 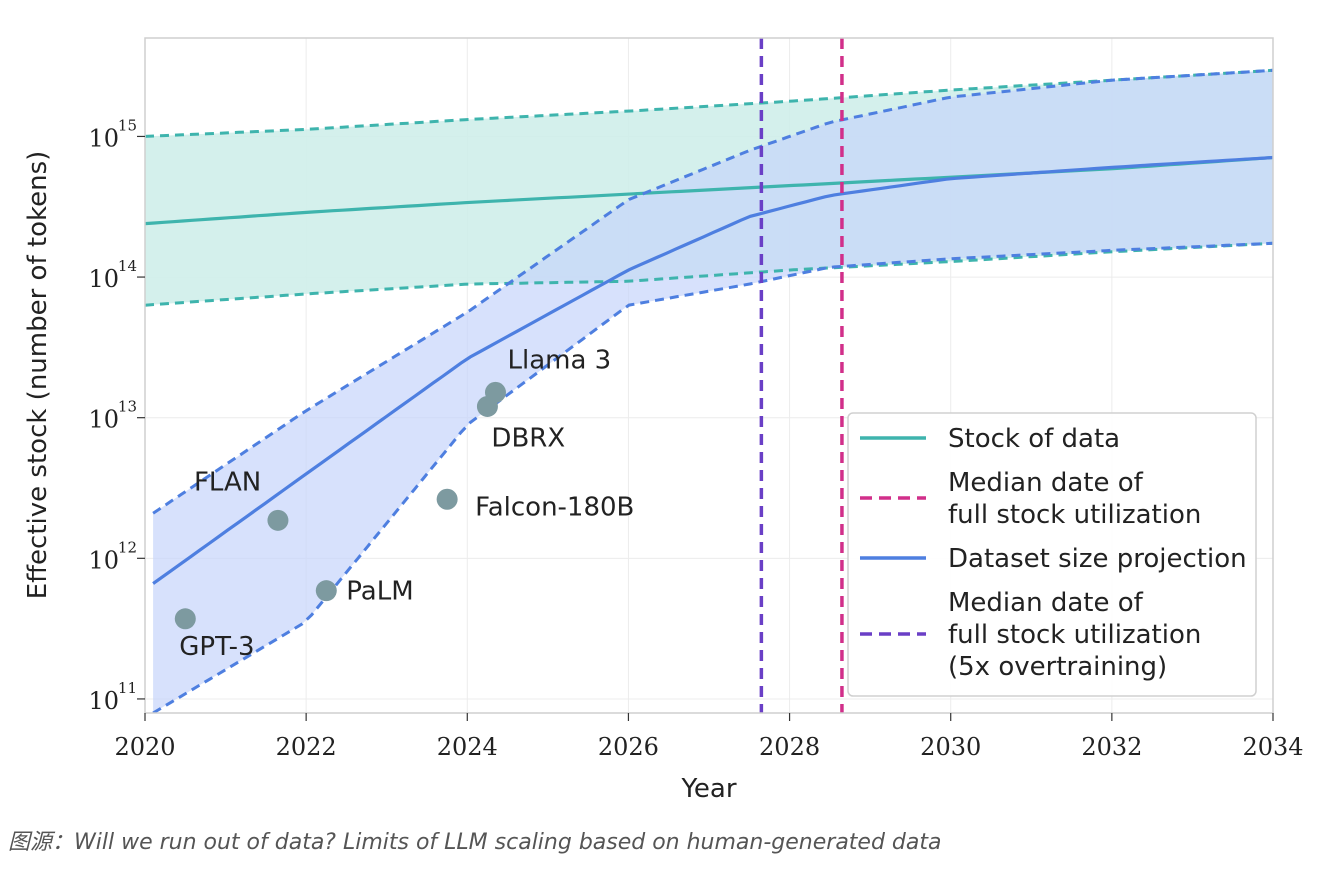 What do you see at coordinates (708, 789) in the screenshot?
I see `x-axis-label: Year` at bounding box center [708, 789].